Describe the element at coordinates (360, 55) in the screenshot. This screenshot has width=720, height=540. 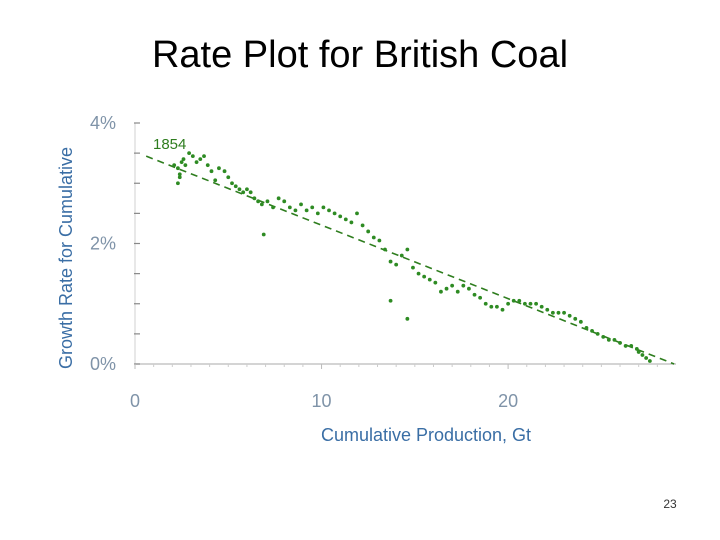
I see `slide-title: Rate Plot for British Coal` at that location.